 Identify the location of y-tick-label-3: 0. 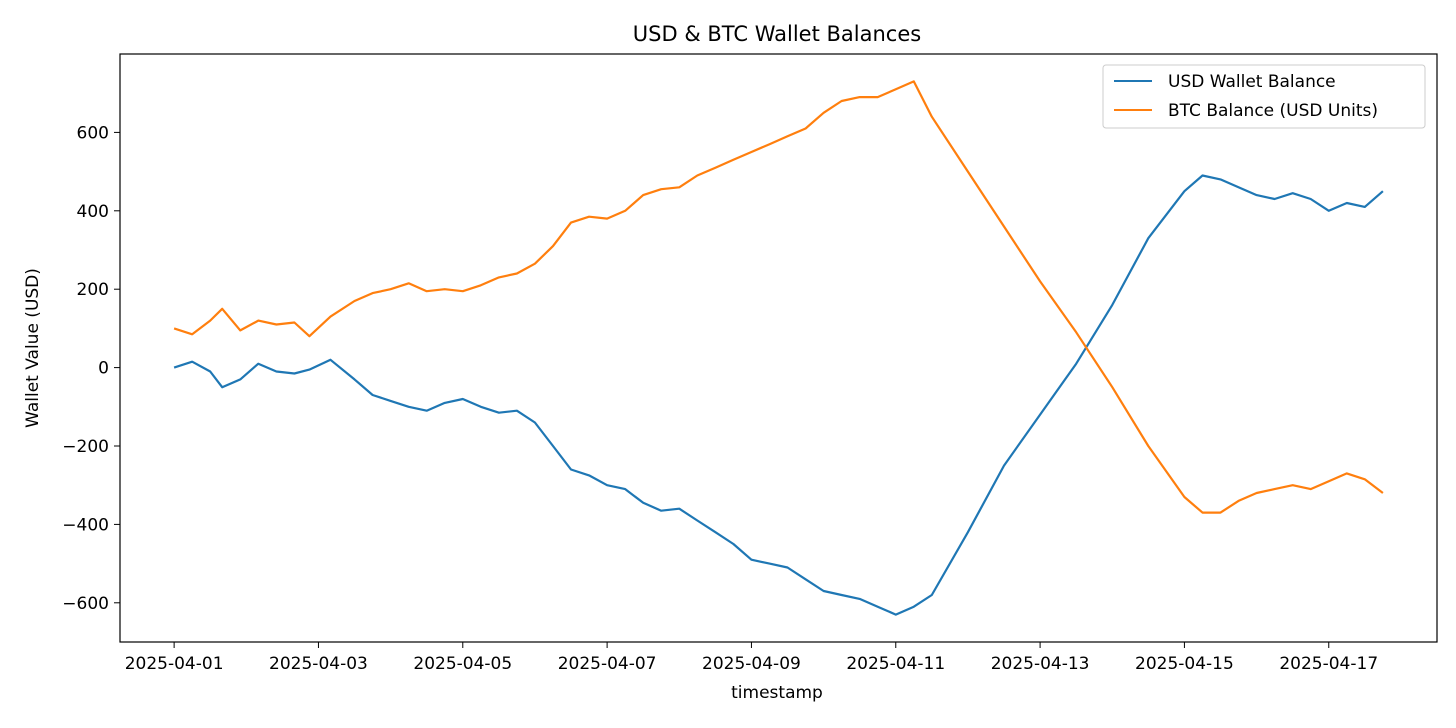
(103, 369).